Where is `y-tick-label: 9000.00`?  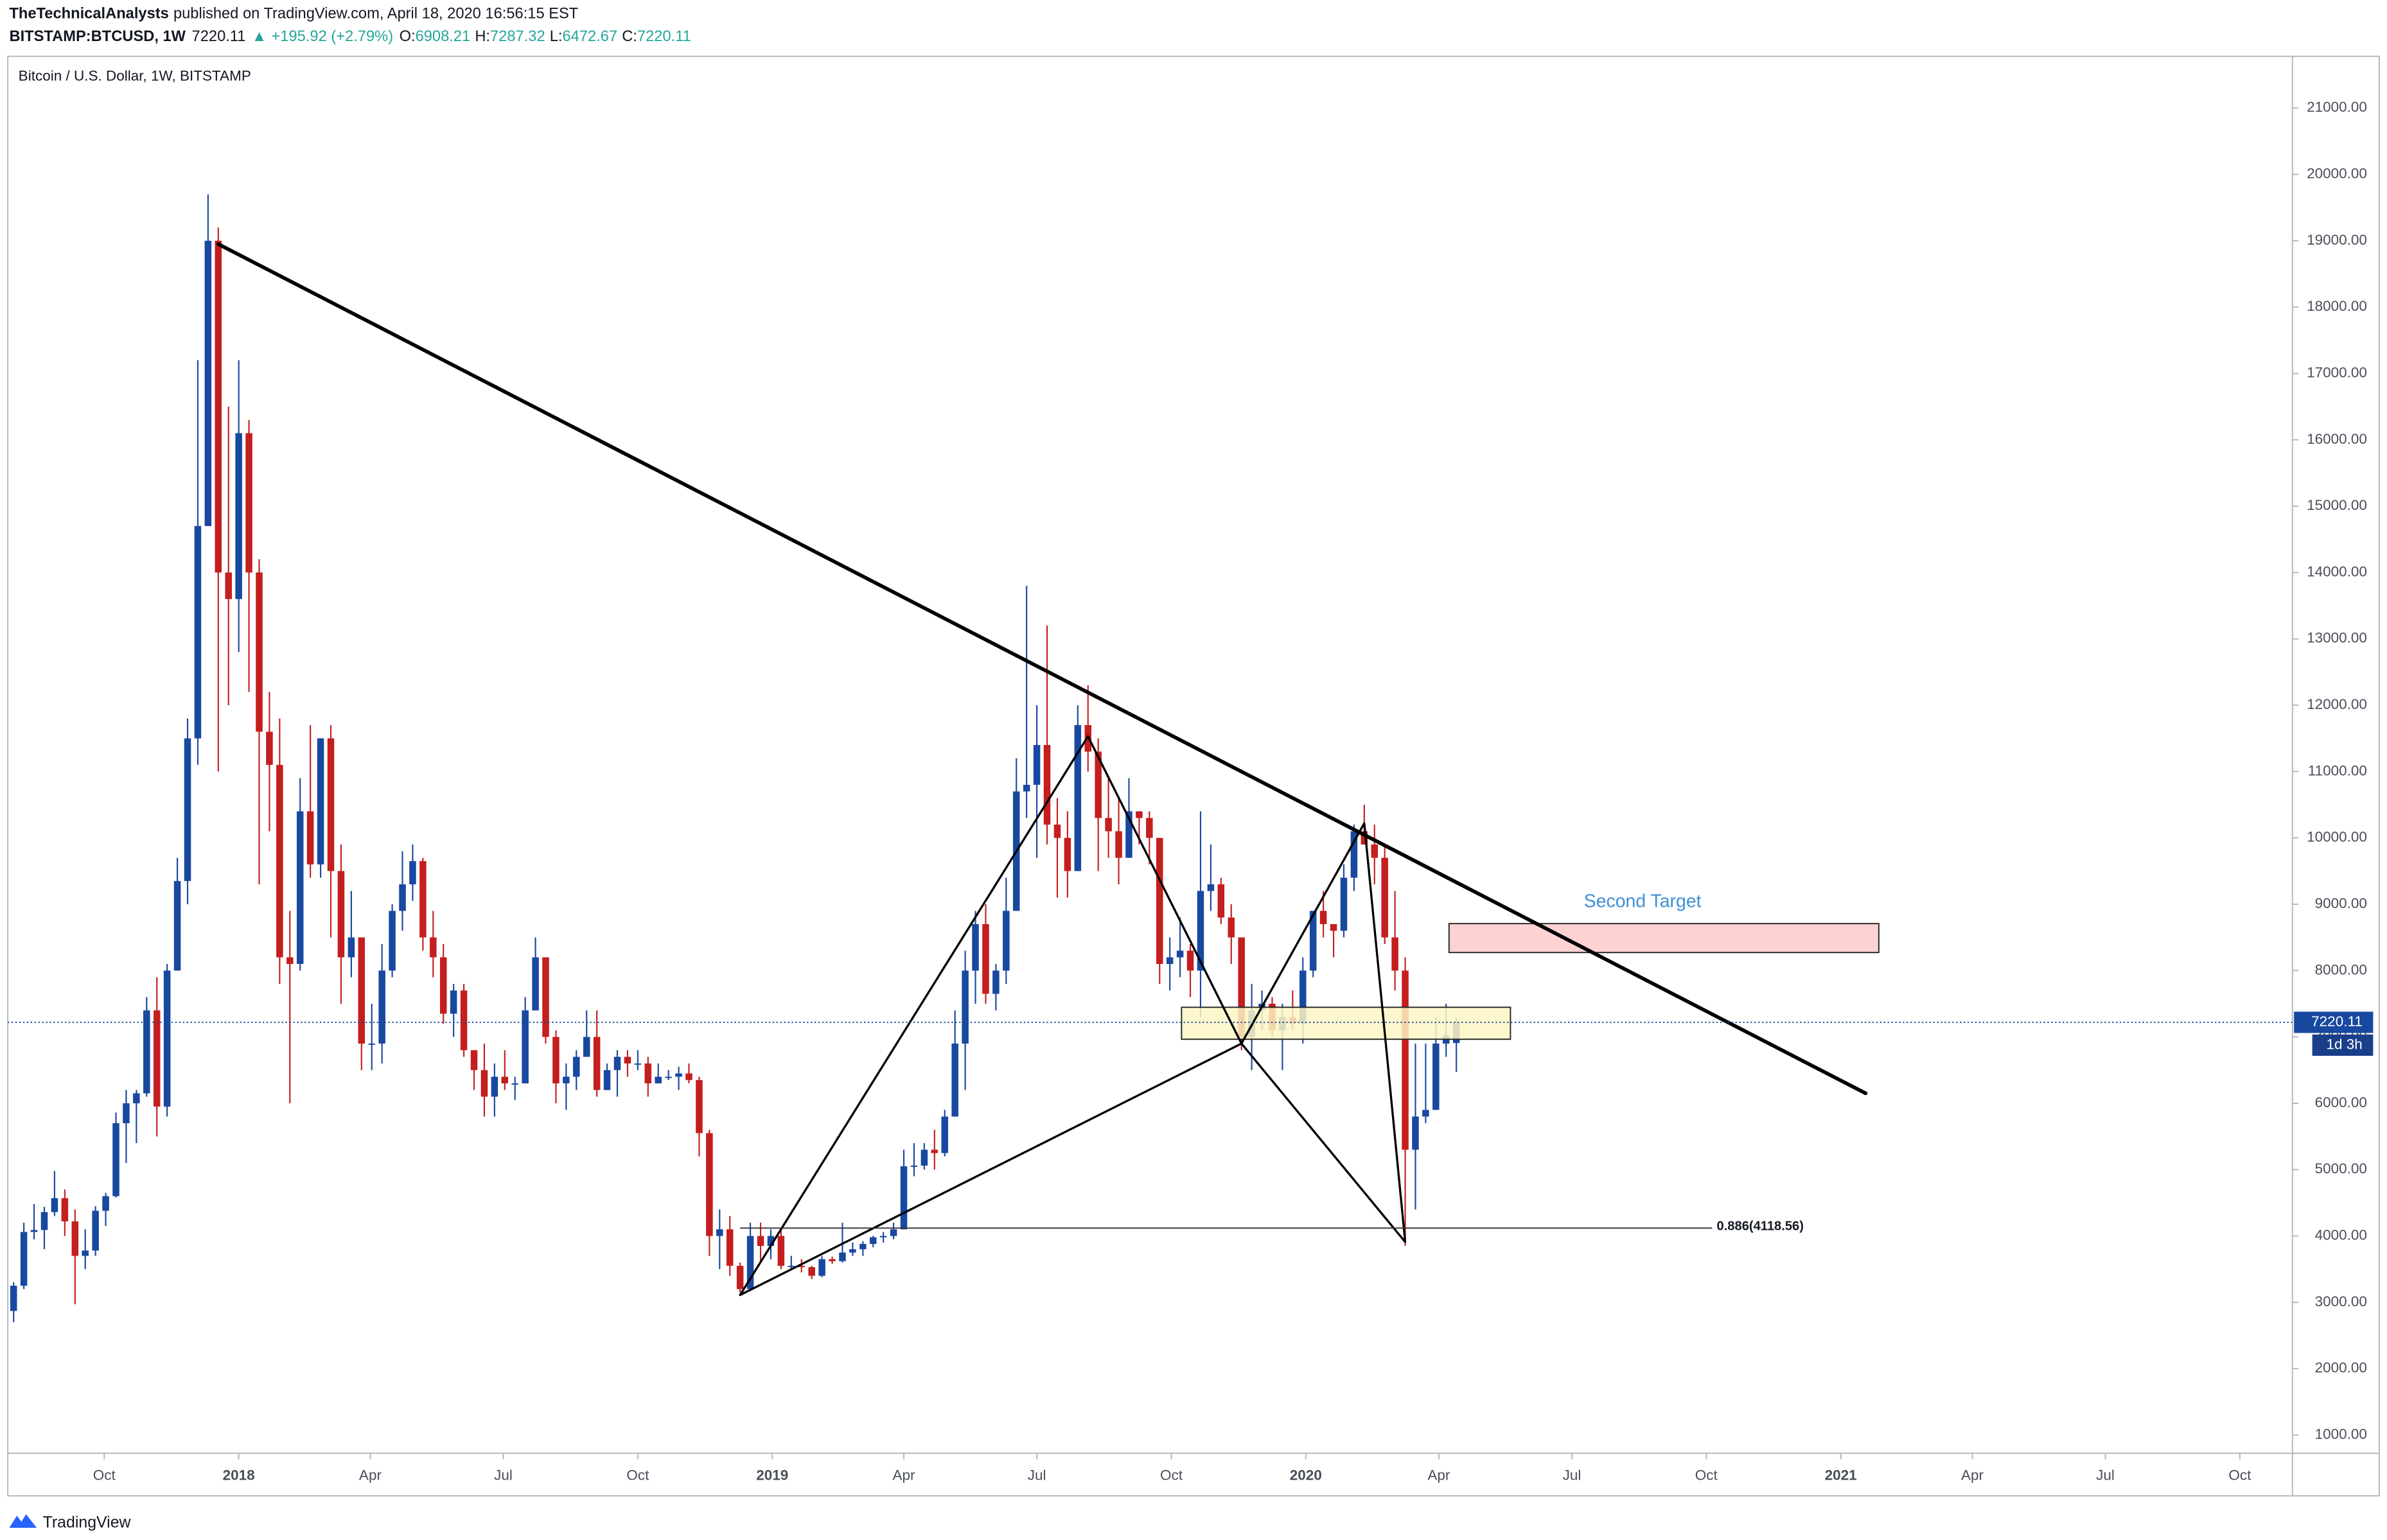 y-tick-label: 9000.00 is located at coordinates (2341, 903).